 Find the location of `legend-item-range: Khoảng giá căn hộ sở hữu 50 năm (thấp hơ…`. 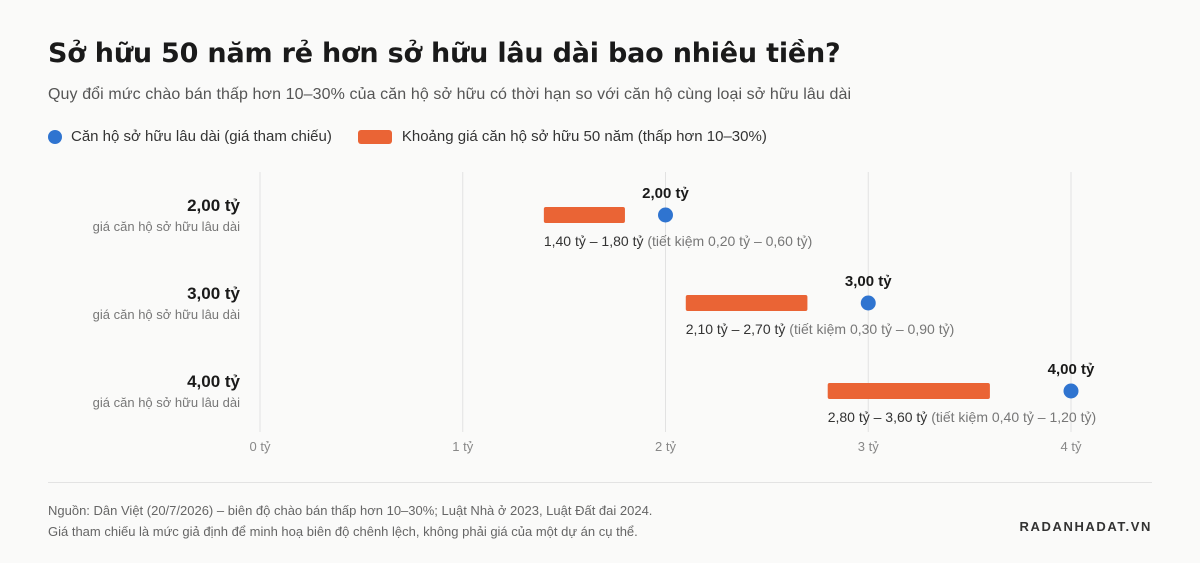

legend-item-range: Khoảng giá căn hộ sở hữu 50 năm (thấp hơ… is located at coordinates (562, 136).